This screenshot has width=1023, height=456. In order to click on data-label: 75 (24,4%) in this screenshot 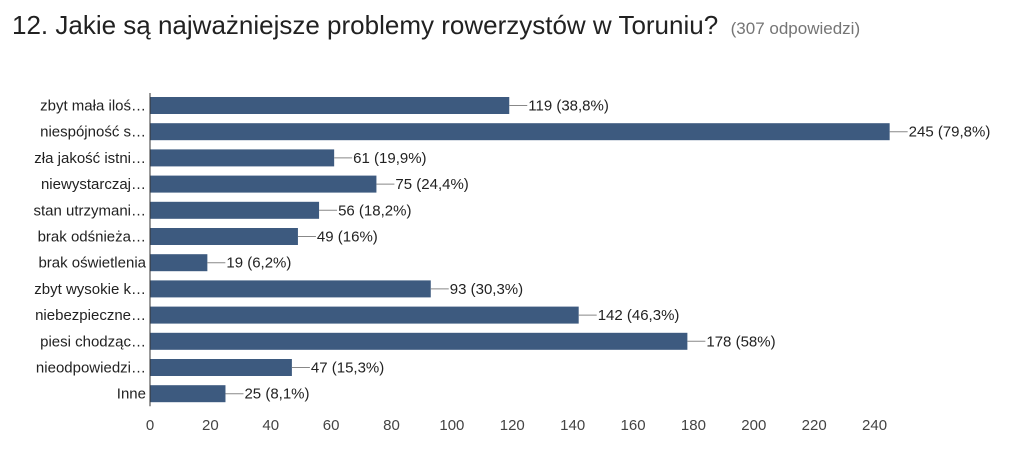, I will do `click(431, 184)`.